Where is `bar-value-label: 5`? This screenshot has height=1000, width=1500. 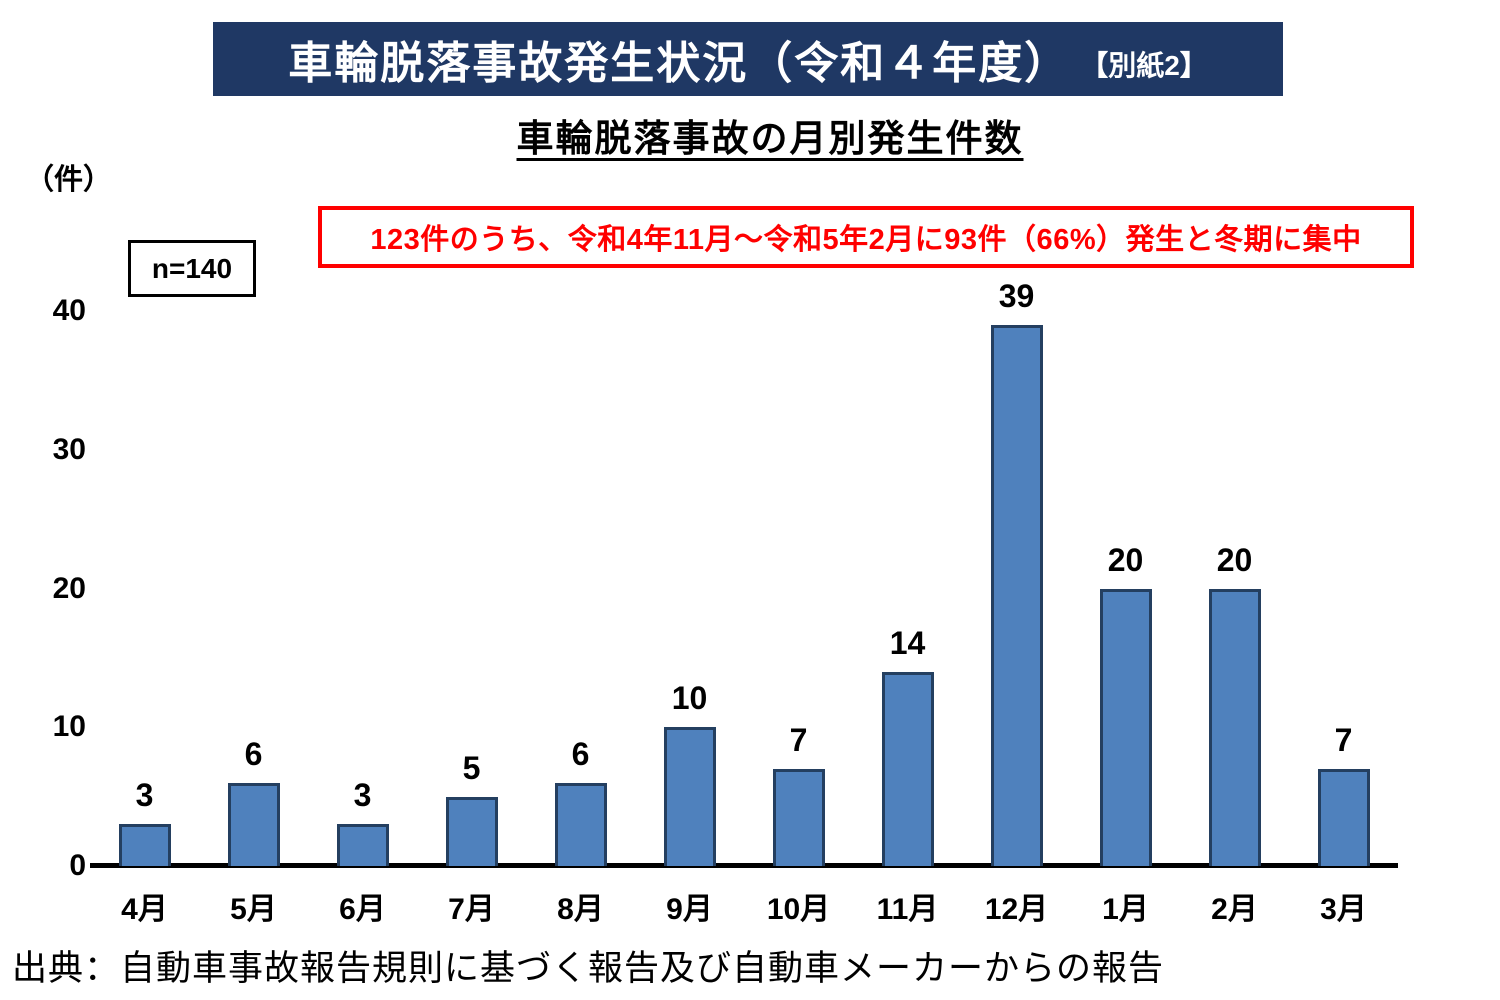 bar-value-label: 5 is located at coordinates (471, 767).